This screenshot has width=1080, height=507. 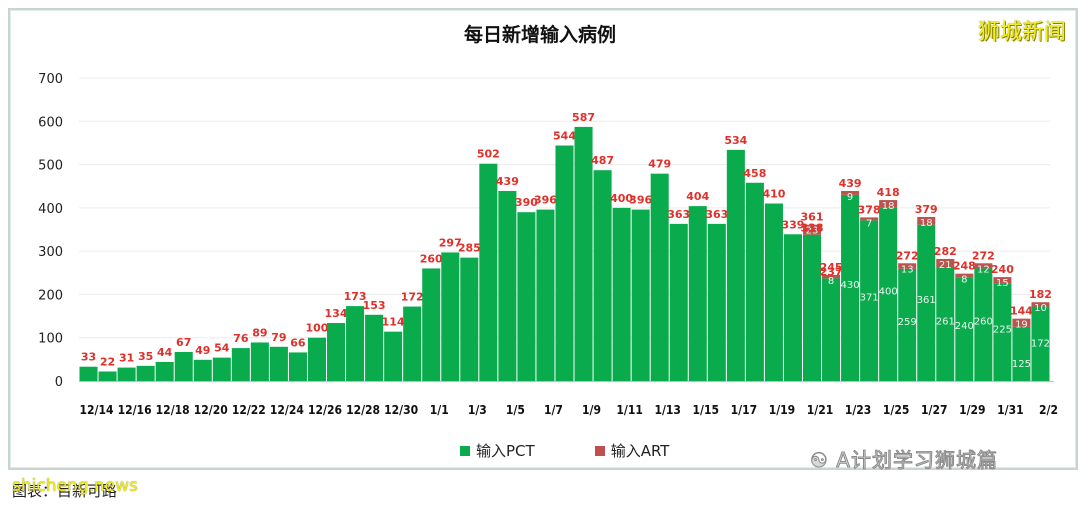 I want to click on x-tick-label: 1/1, so click(x=439, y=410).